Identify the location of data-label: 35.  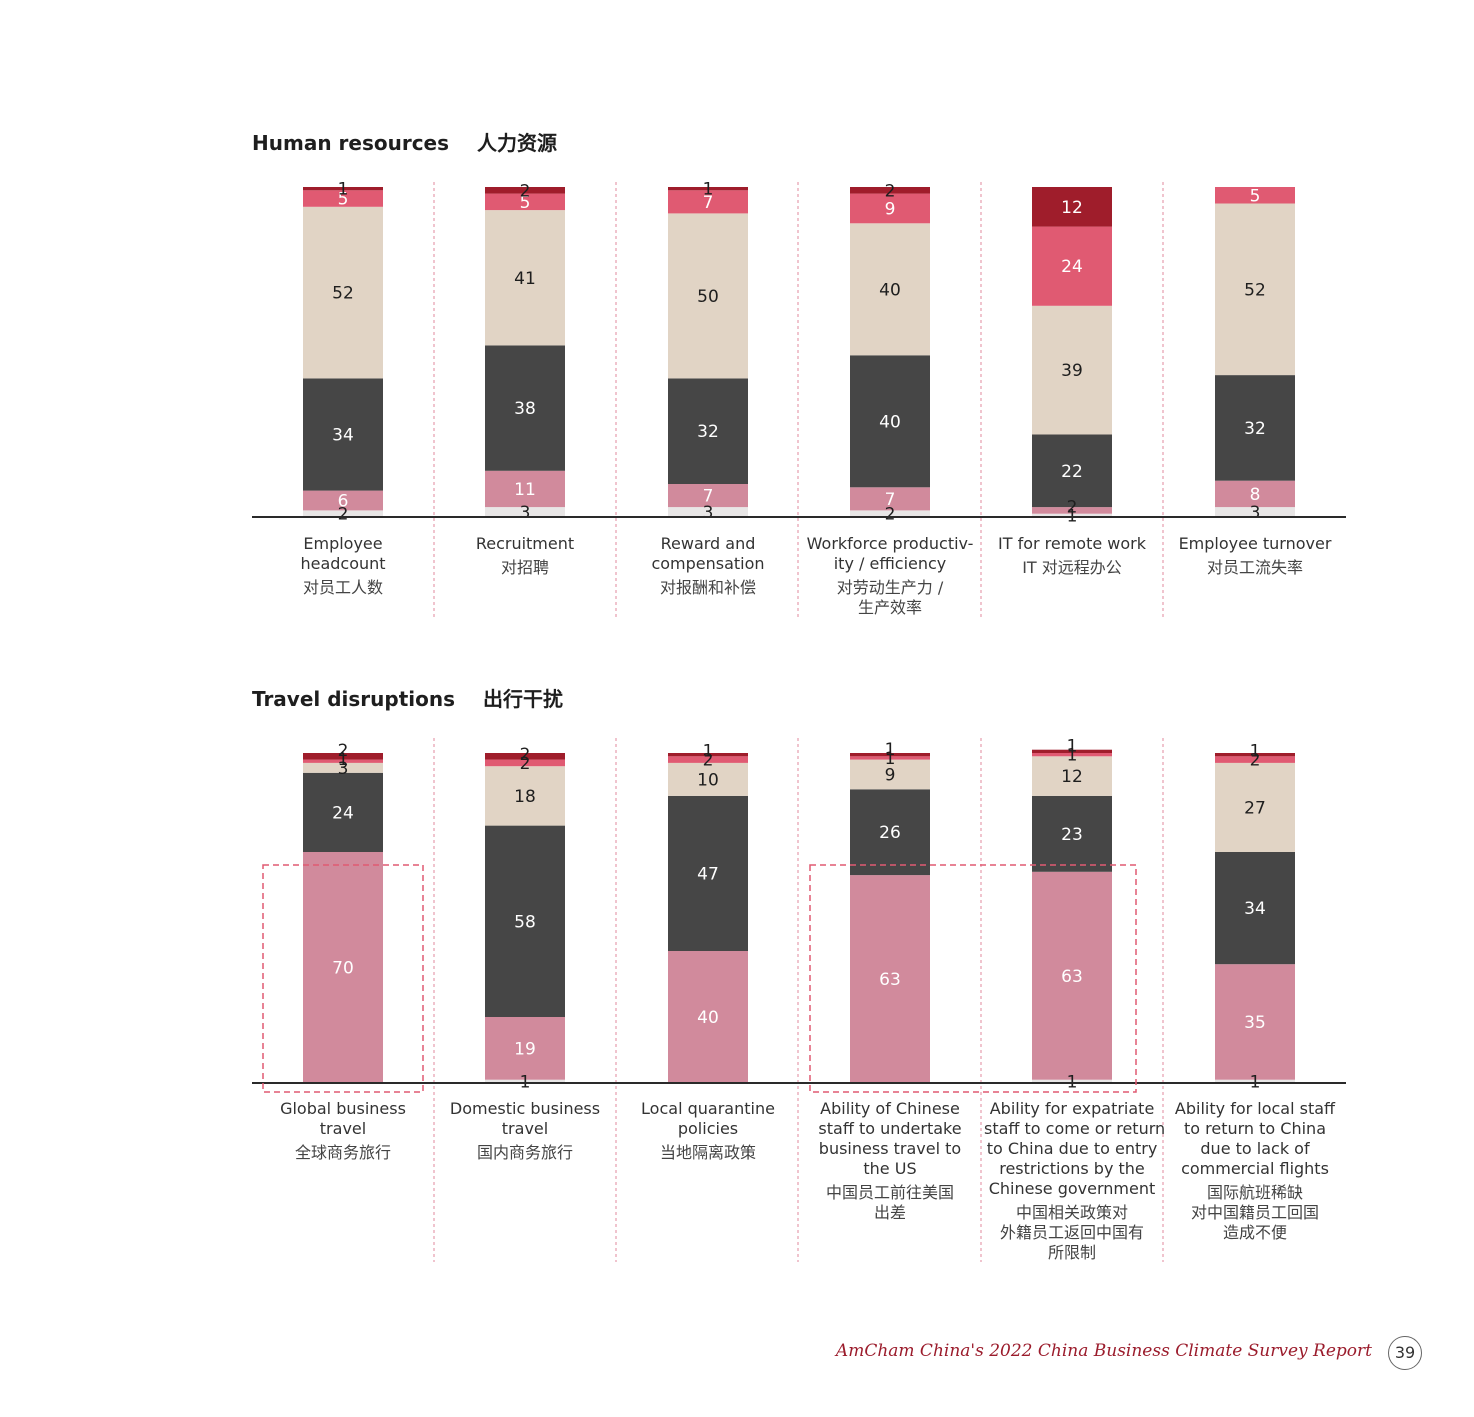
(1255, 1023).